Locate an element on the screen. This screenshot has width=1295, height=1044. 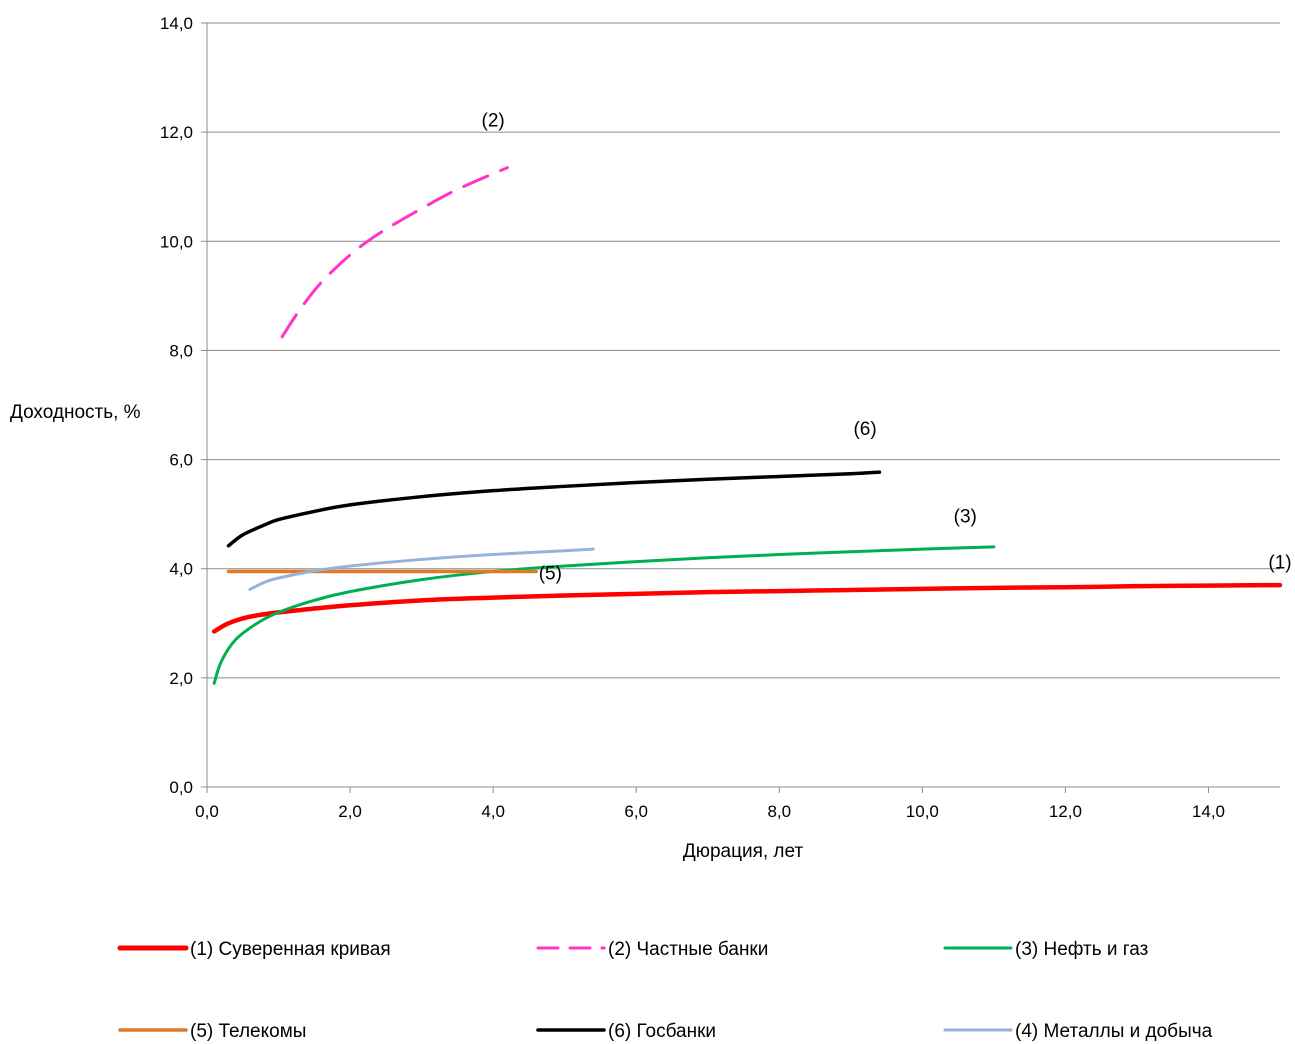
legend-item: (6) Госбанки is located at coordinates (626, 1031).